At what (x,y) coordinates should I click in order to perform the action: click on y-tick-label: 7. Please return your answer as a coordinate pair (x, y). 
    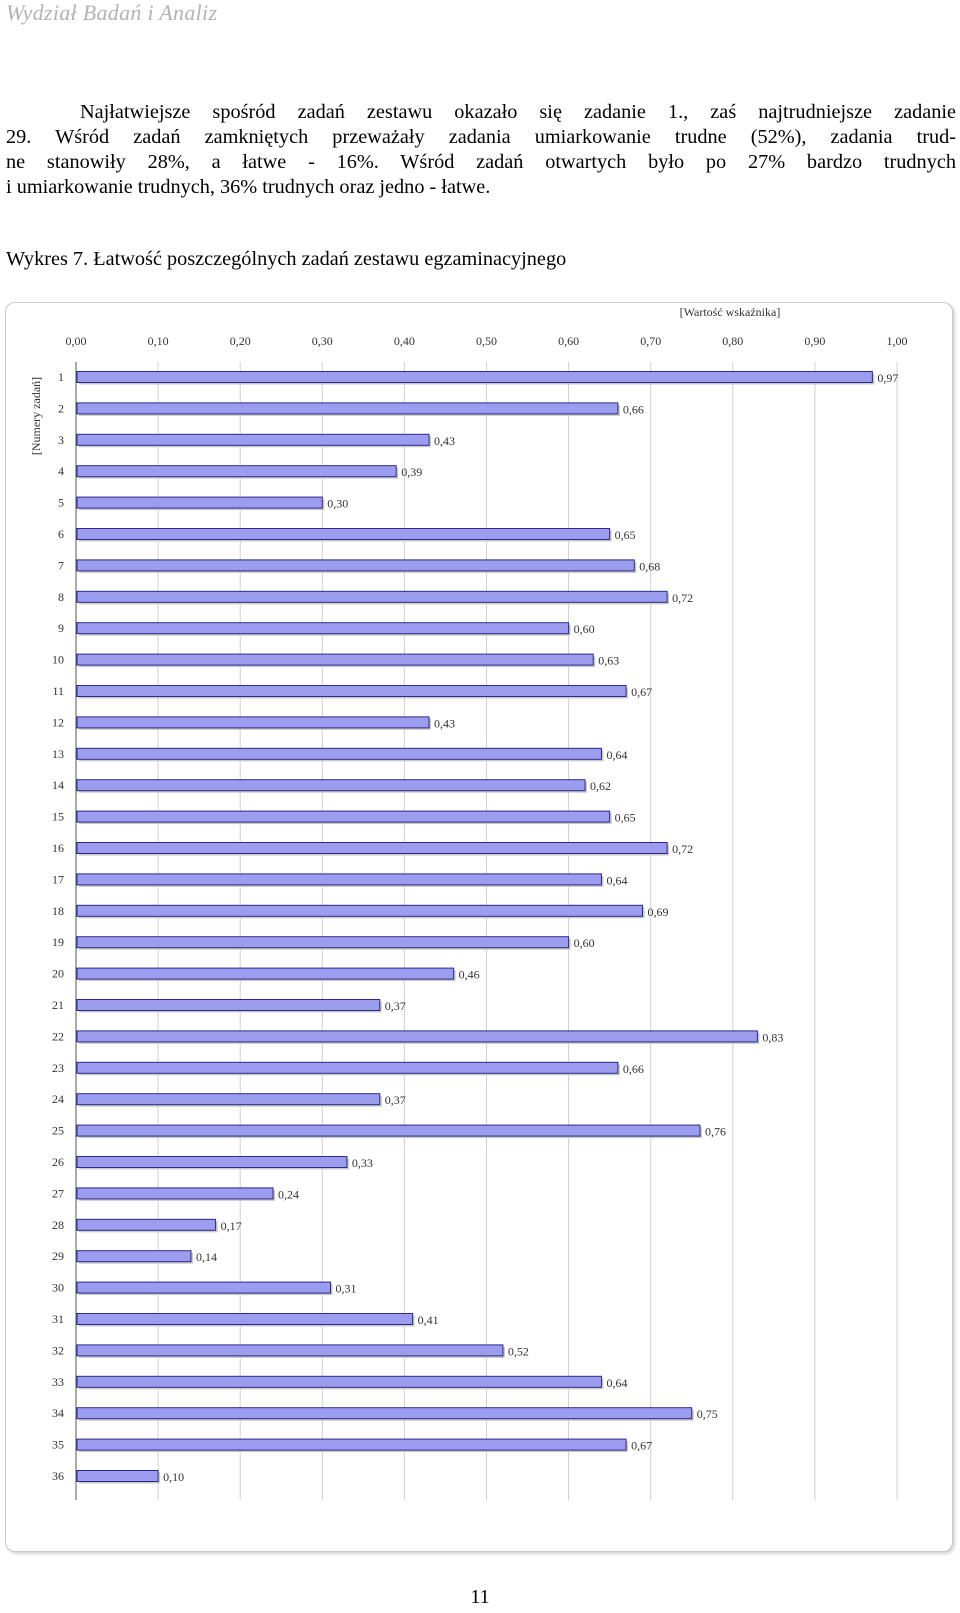
    Looking at the image, I should click on (61, 565).